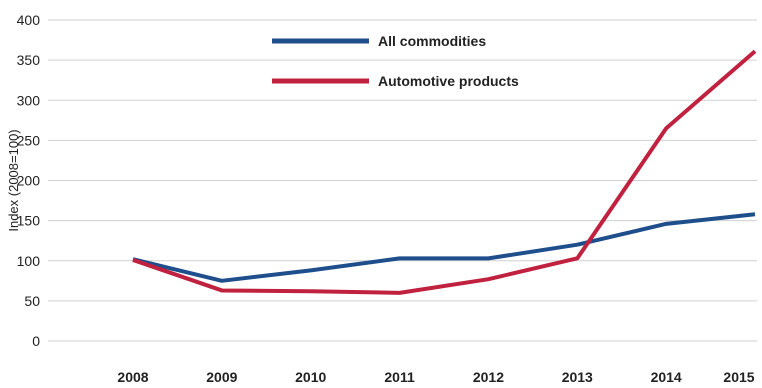 The height and width of the screenshot is (388, 762). I want to click on y-tick-label: 400, so click(29, 20).